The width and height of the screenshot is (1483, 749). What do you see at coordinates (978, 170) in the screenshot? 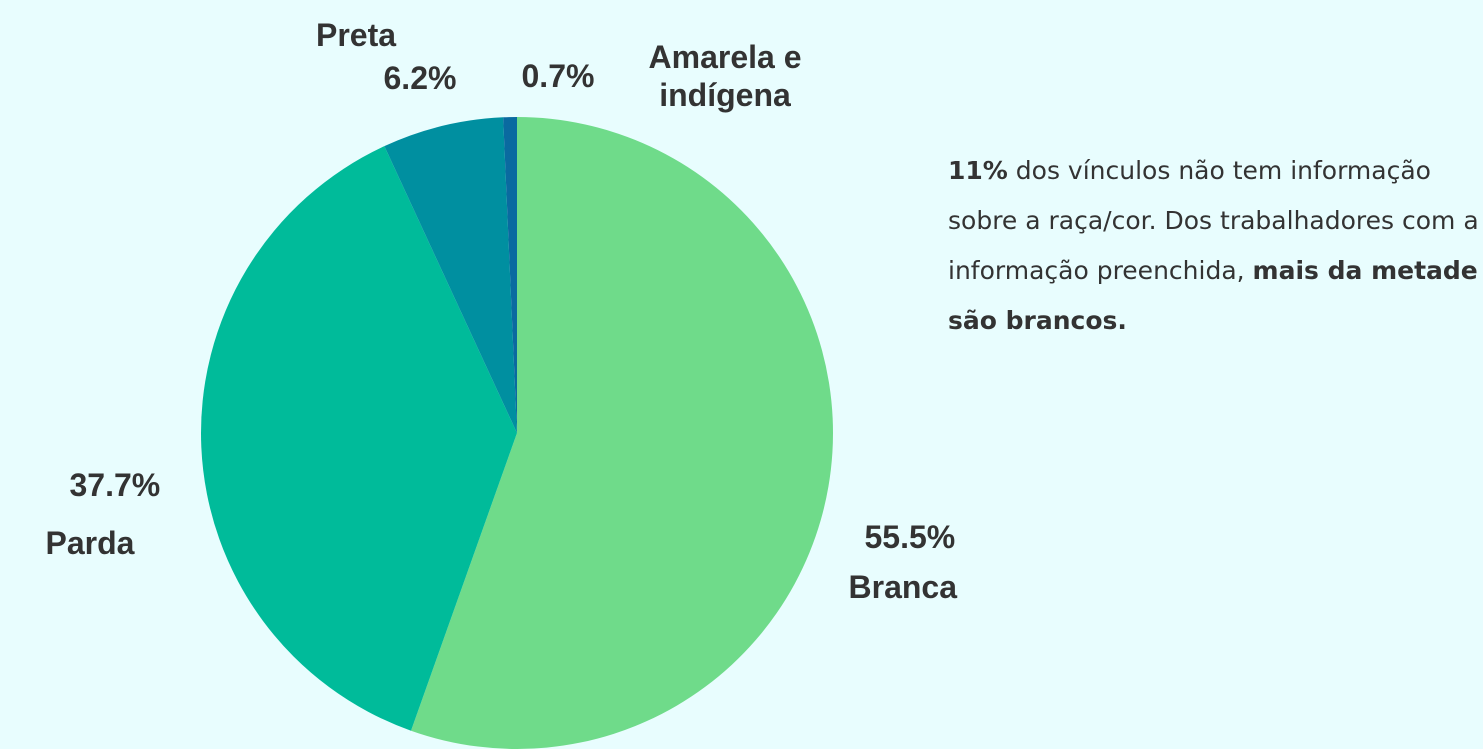
I see `annotation-text: 11%` at bounding box center [978, 170].